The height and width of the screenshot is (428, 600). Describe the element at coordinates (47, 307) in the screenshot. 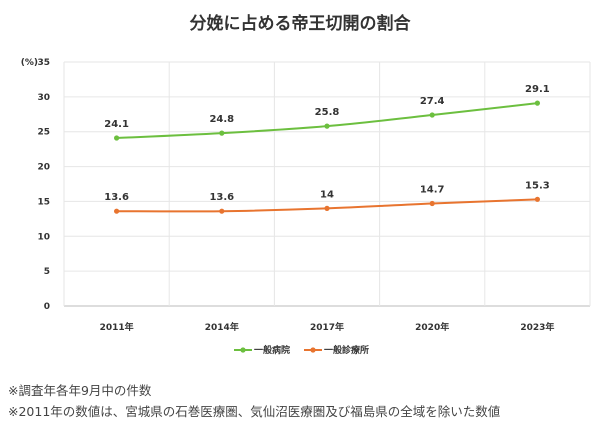

I see `y-tick-label: 0` at that location.